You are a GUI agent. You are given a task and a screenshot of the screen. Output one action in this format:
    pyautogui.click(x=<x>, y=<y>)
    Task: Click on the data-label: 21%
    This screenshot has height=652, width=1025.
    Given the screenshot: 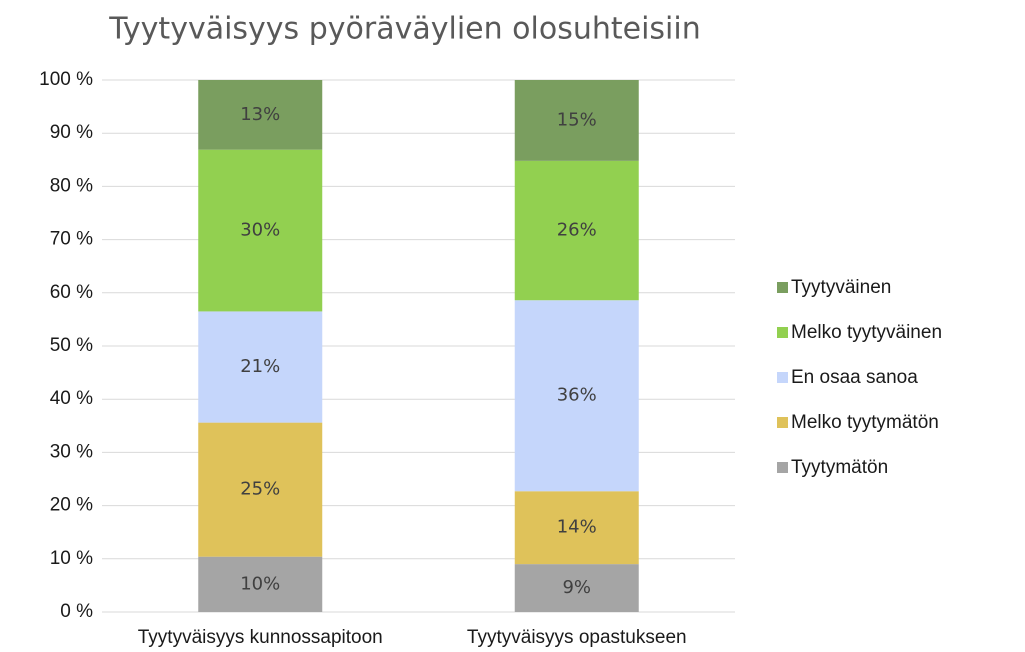 What is the action you would take?
    pyautogui.click(x=260, y=366)
    